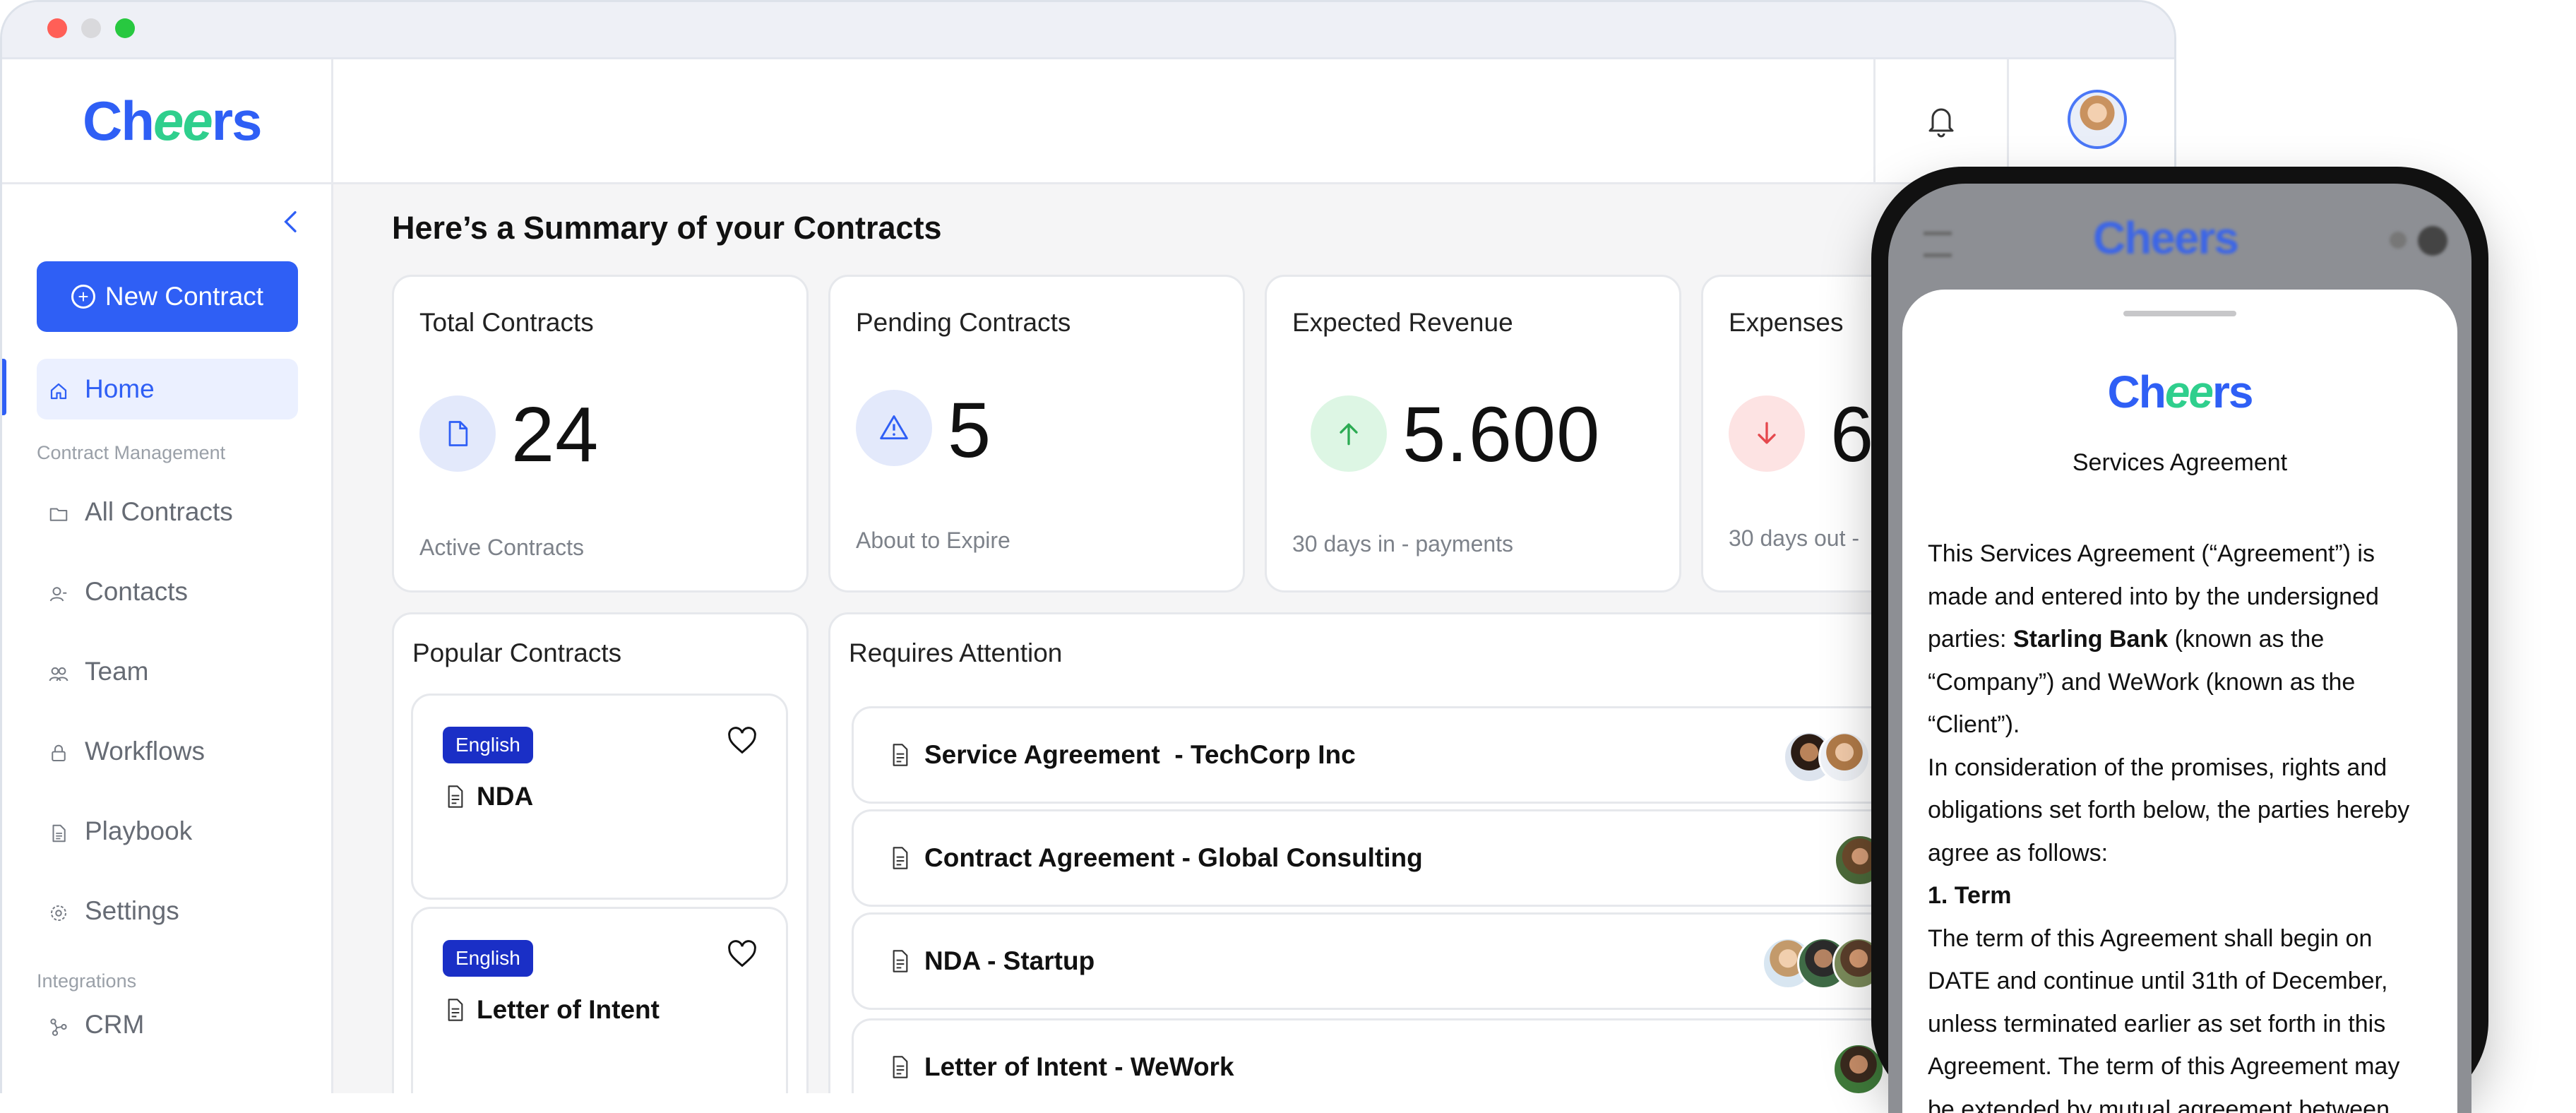  What do you see at coordinates (894, 428) in the screenshot?
I see `warning-icon` at bounding box center [894, 428].